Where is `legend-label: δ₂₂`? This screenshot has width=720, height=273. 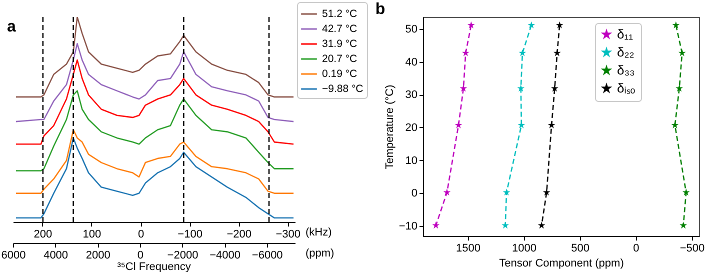 legend-label: δ₂₂ is located at coordinates (625, 52).